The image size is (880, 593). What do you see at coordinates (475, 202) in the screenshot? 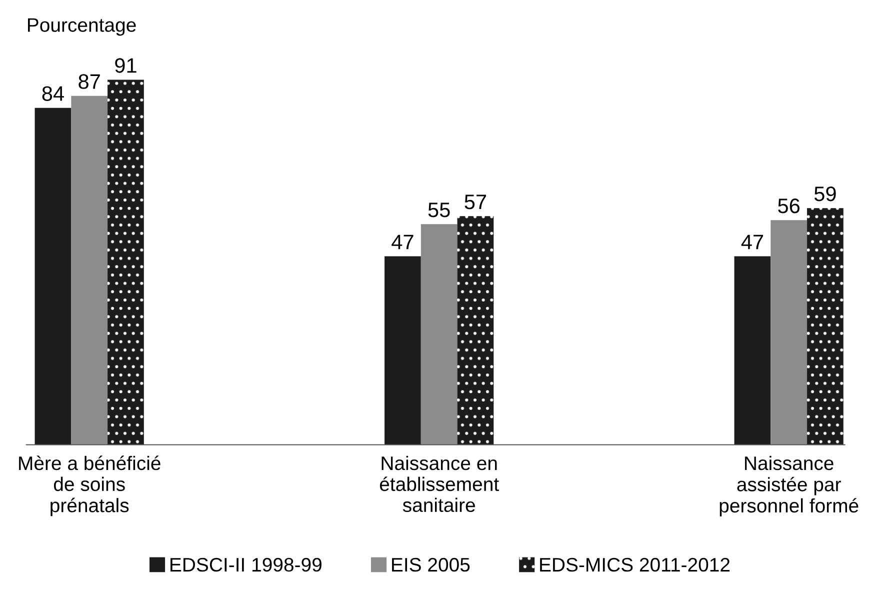
I see `data-label: 57` at bounding box center [475, 202].